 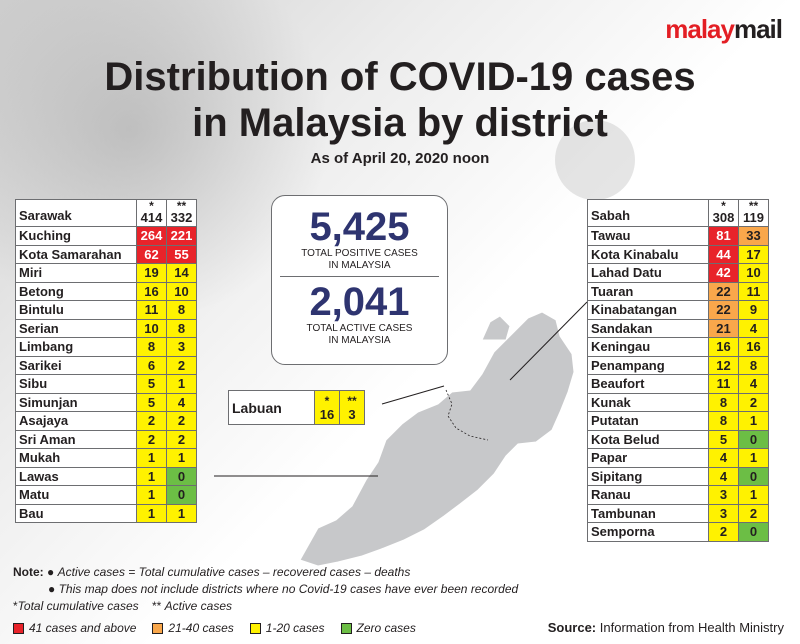 I want to click on district-name: Lahad Datu, so click(x=648, y=273).